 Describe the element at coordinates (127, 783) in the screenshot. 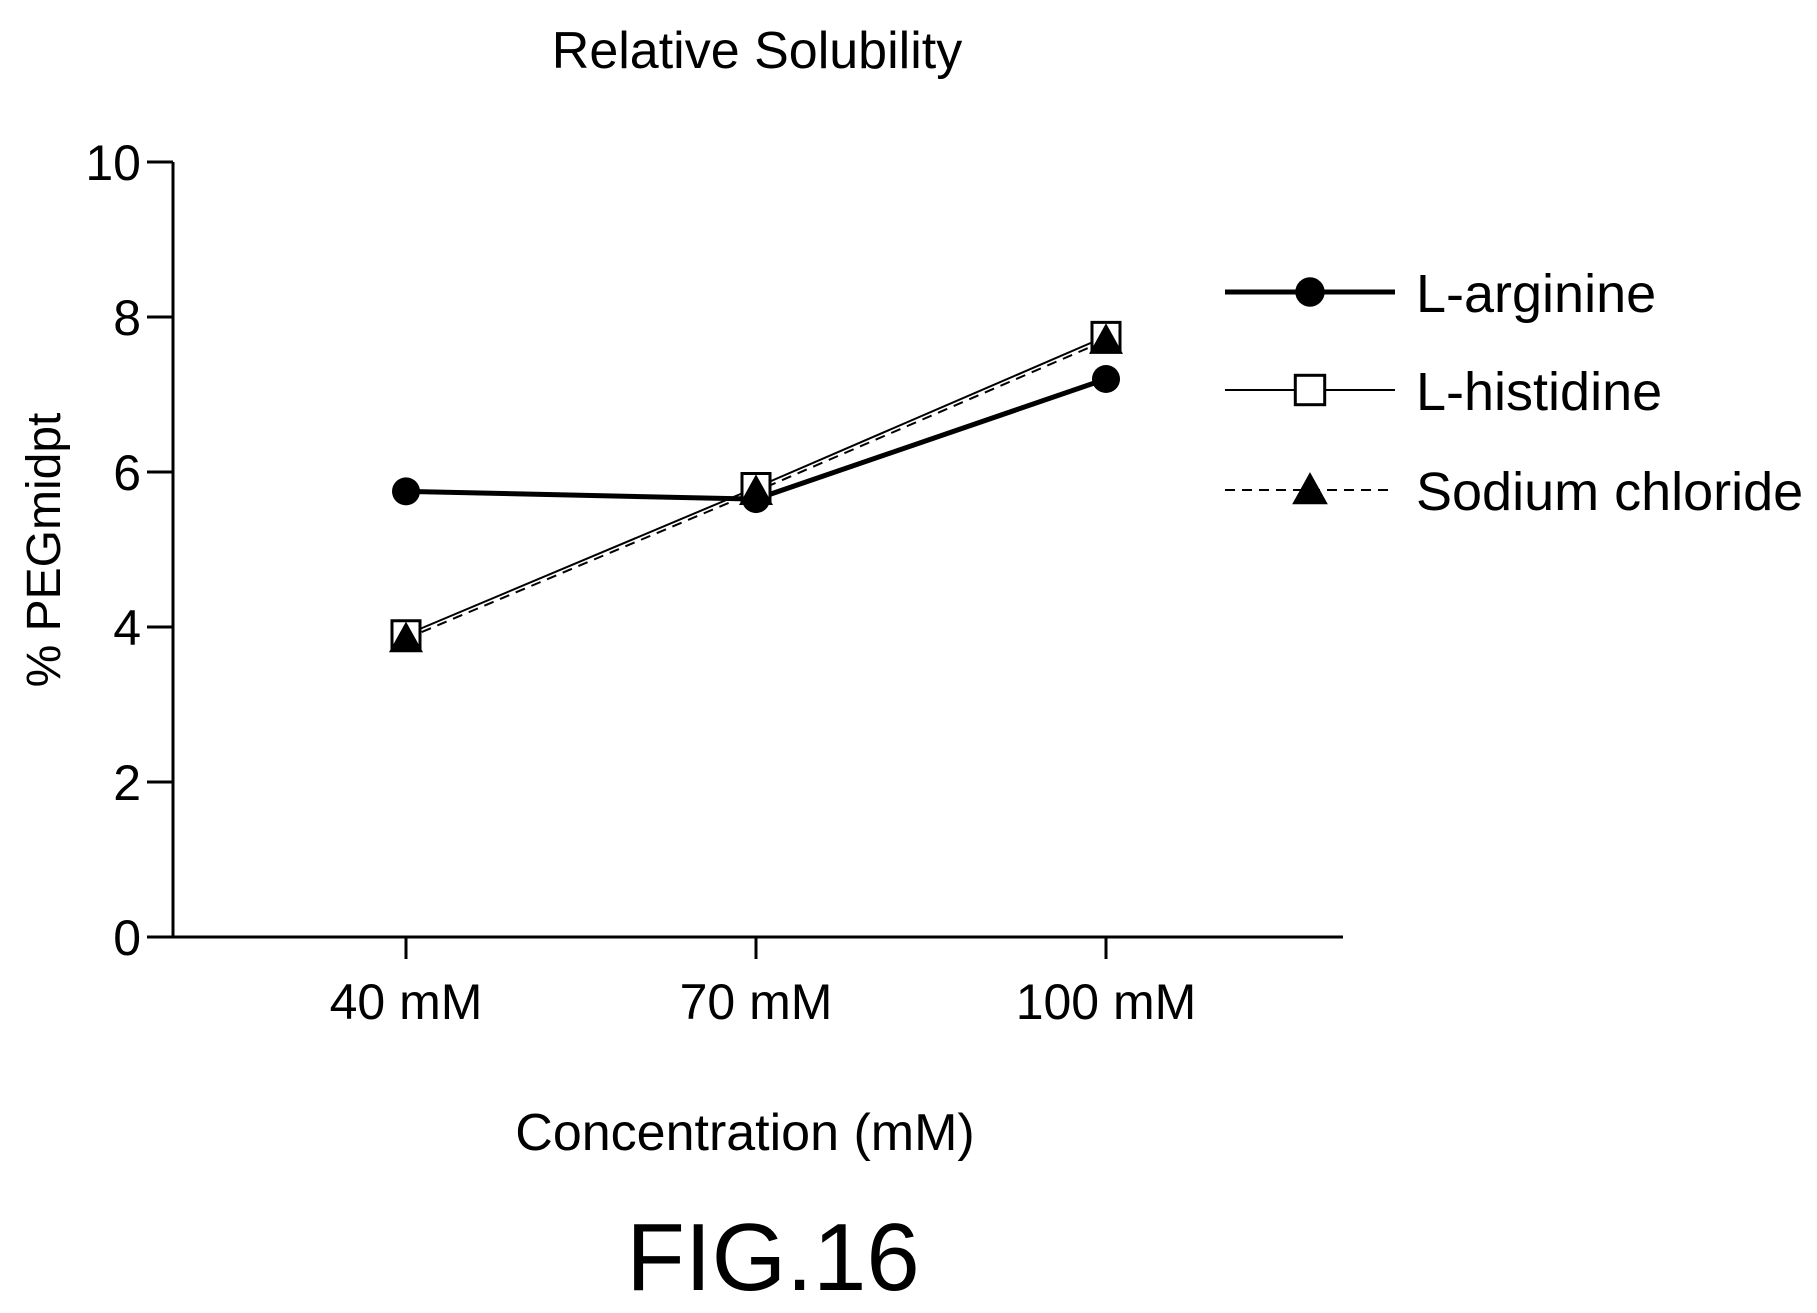

I see `y-tick-label: 2` at that location.